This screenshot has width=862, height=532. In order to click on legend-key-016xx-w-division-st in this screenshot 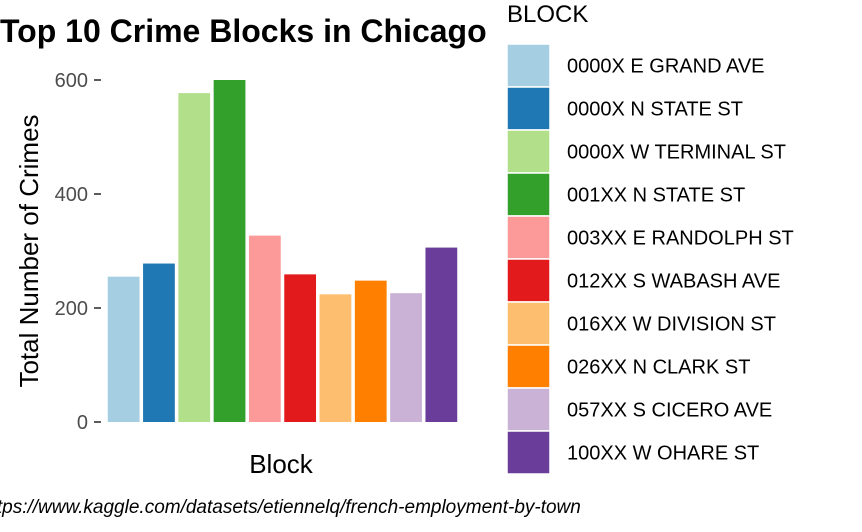, I will do `click(528, 323)`.